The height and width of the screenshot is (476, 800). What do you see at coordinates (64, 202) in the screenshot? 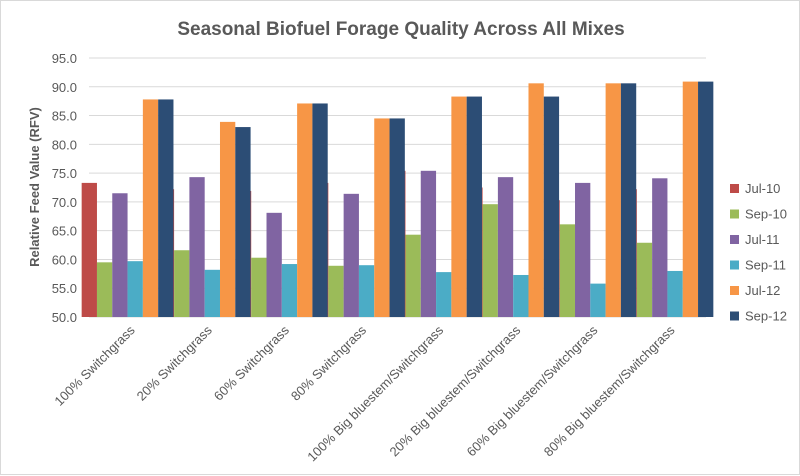
I see `y-tick-label: 70.0` at bounding box center [64, 202].